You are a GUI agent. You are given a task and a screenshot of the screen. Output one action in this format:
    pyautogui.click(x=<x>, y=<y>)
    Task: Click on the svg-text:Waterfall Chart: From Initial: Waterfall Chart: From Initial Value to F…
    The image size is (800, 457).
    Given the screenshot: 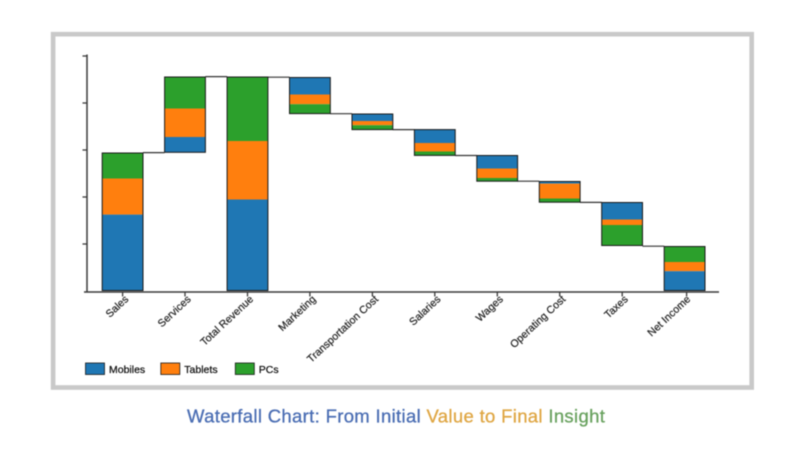 What is the action you would take?
    pyautogui.click(x=396, y=416)
    